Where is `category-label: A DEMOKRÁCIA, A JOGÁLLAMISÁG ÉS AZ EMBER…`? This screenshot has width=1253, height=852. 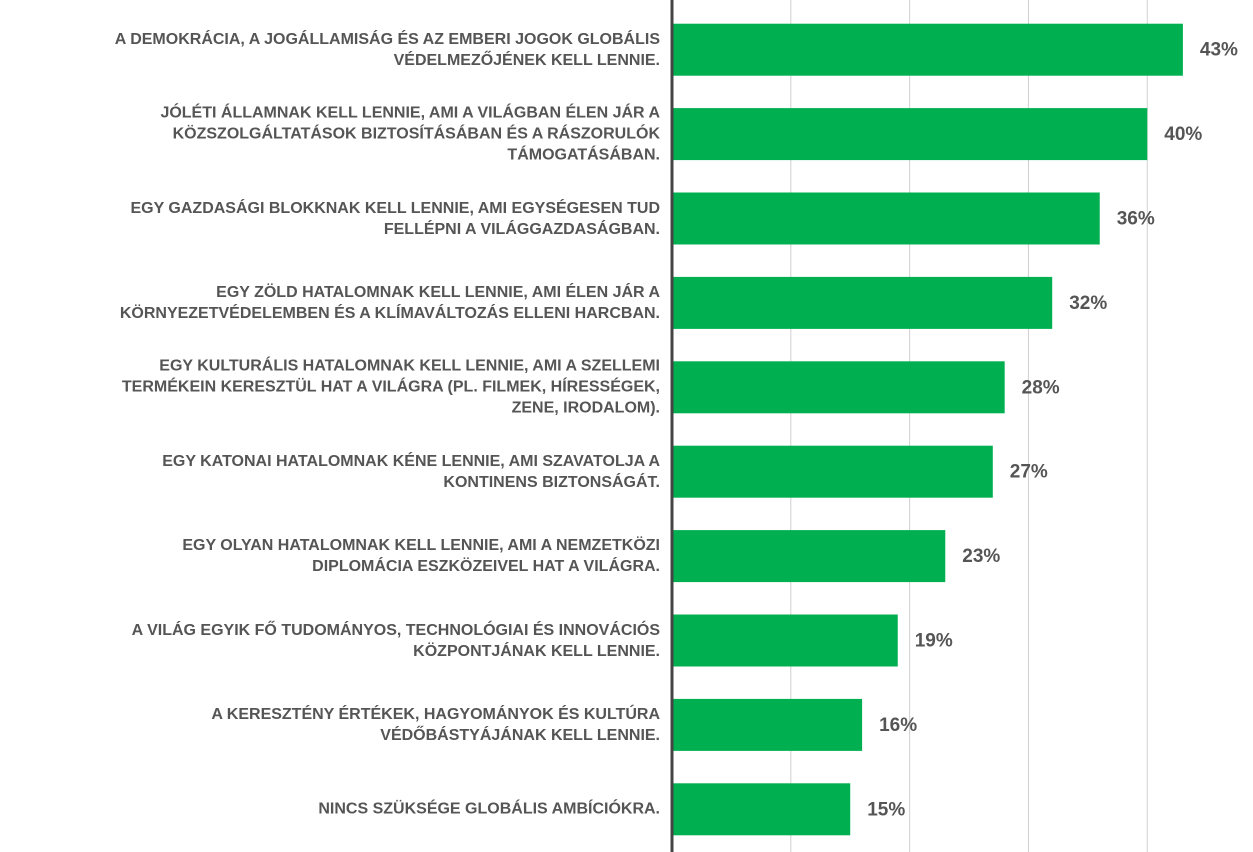
category-label: A DEMOKRÁCIA, A JOGÁLLAMISÁG ÉS AZ EMBER… is located at coordinates (387, 49).